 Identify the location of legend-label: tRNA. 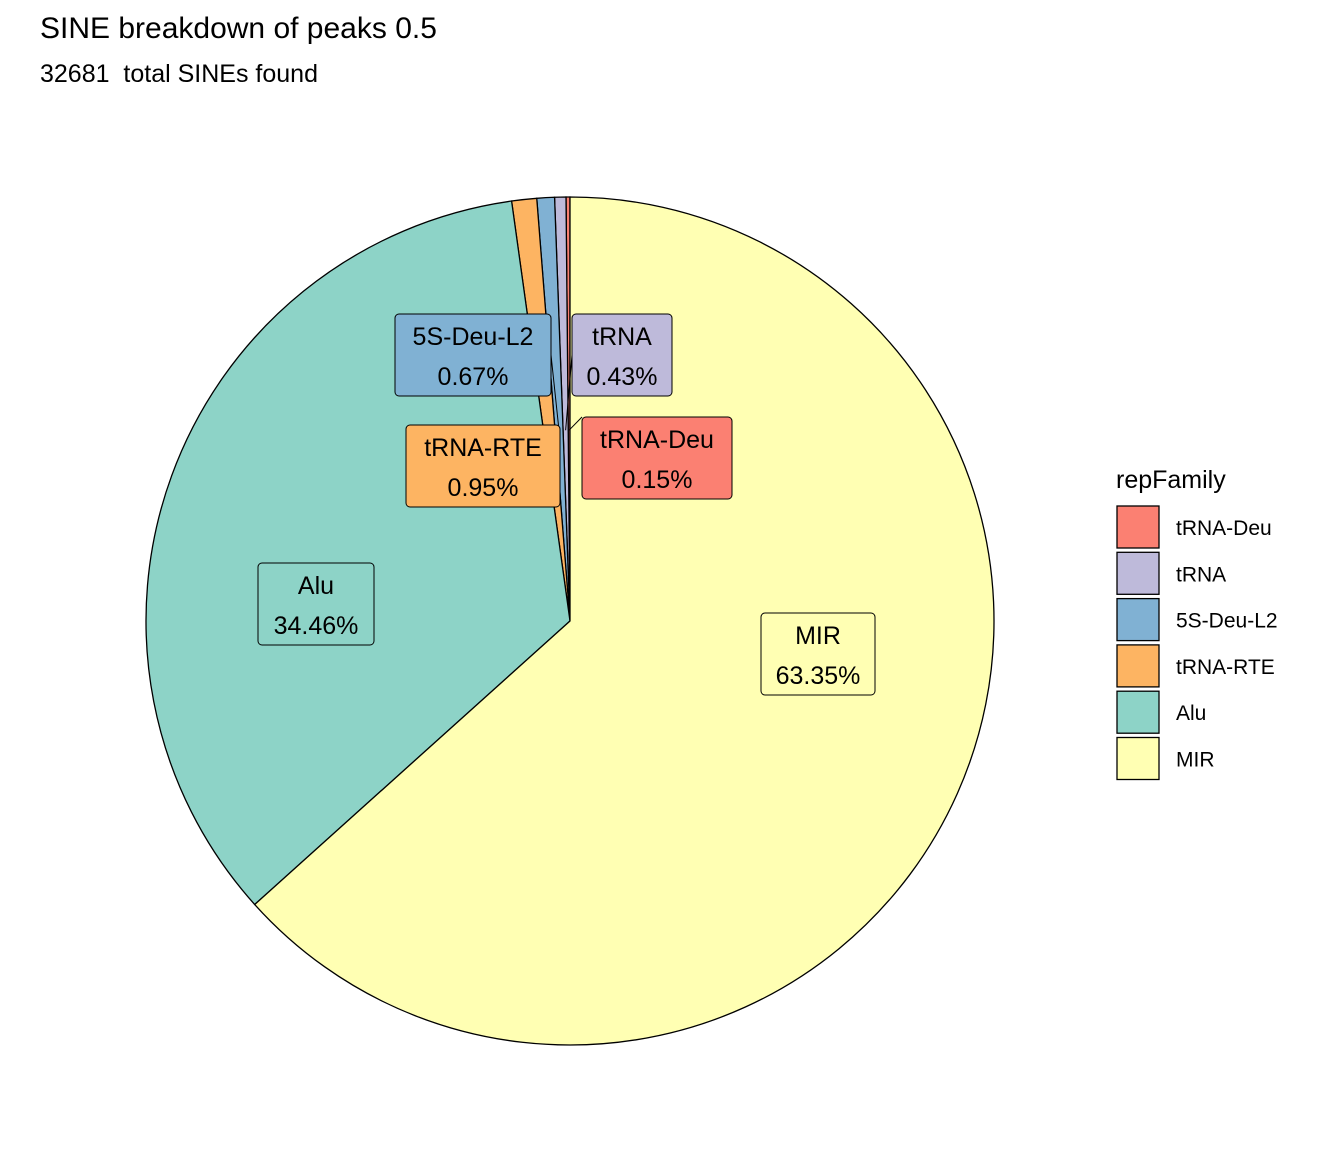
(1201, 574).